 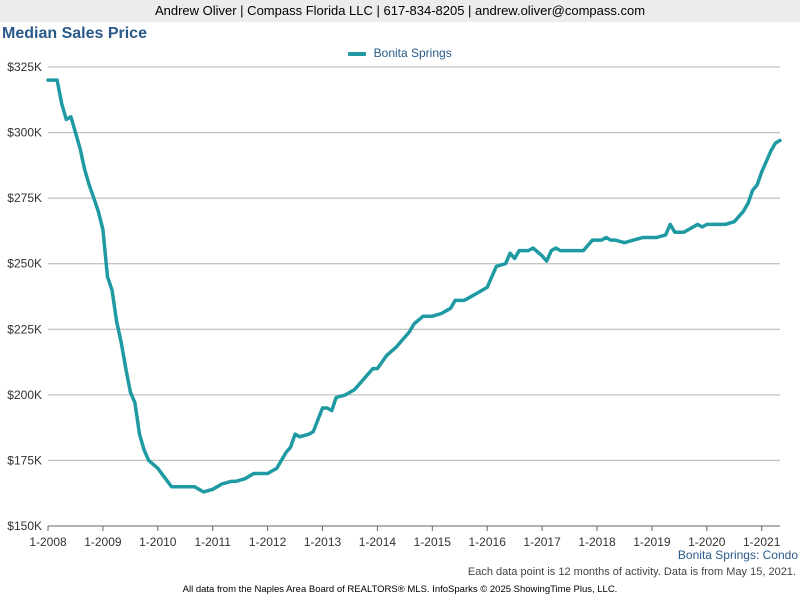 I want to click on y-tick-label: $300K, so click(x=24, y=133).